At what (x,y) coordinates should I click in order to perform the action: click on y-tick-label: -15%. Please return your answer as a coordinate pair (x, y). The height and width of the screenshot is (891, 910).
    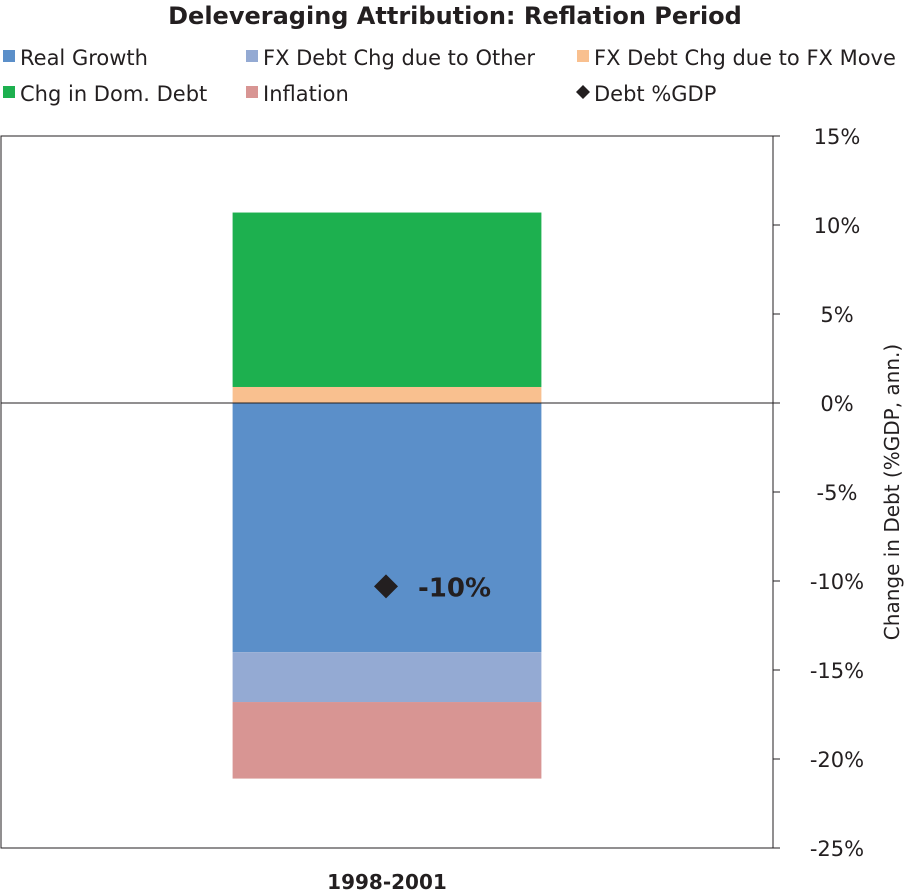
    Looking at the image, I should click on (837, 671).